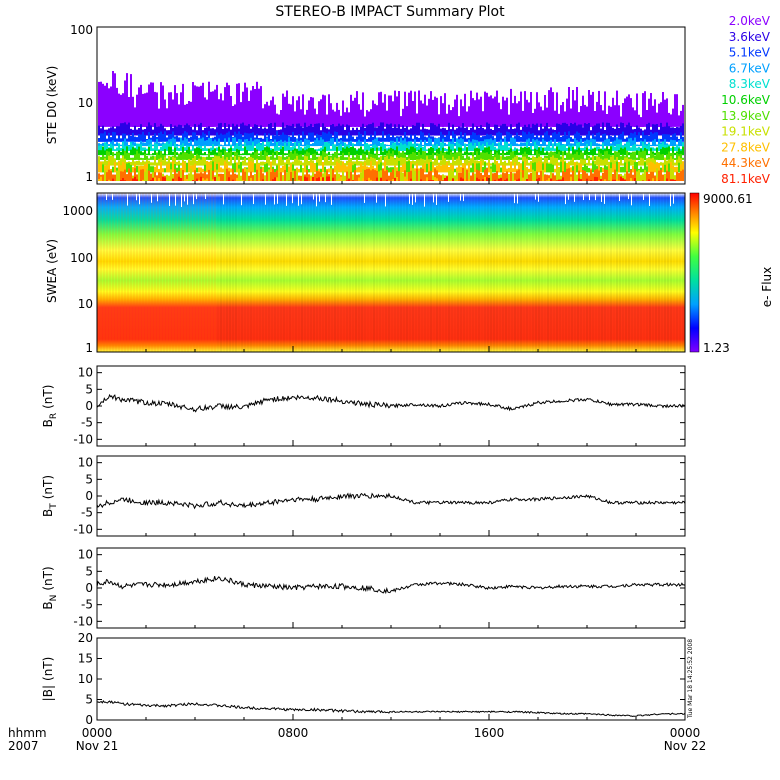  Describe the element at coordinates (685, 746) in the screenshot. I see `end-date: Nov 22` at that location.